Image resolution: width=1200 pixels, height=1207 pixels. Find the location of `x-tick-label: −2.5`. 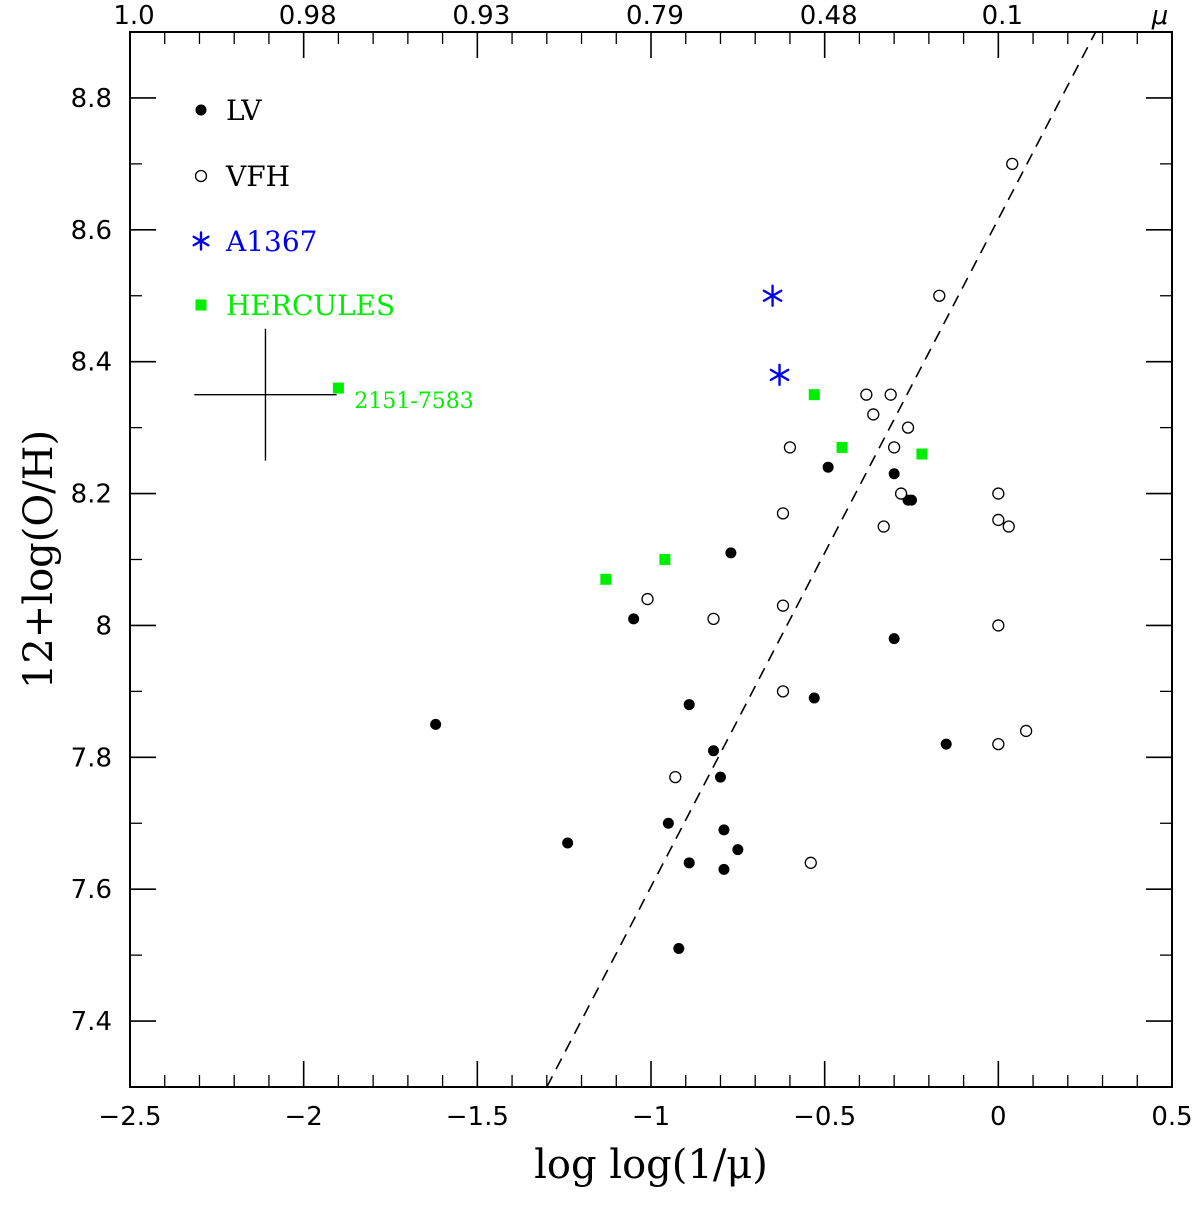

x-tick-label: −2.5 is located at coordinates (129, 1117).